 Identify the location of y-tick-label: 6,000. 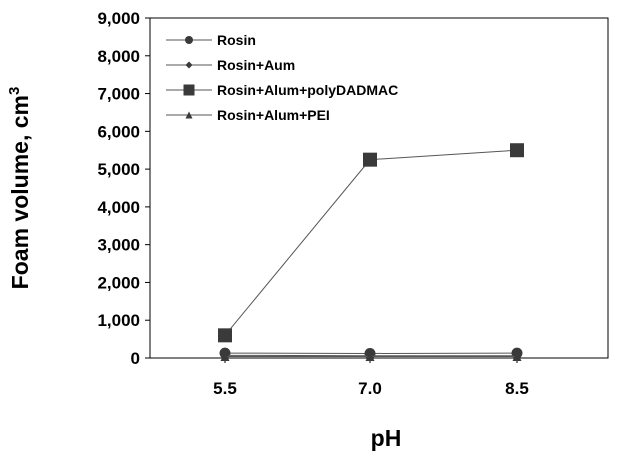
(118, 131).